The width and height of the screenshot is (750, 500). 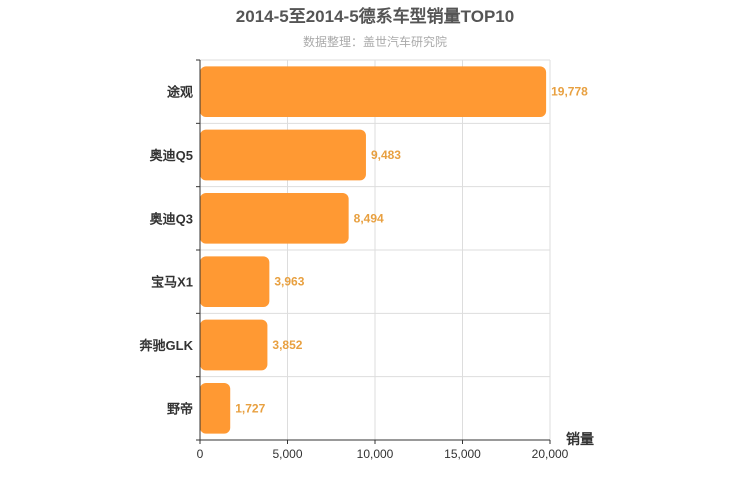 What do you see at coordinates (369, 218) in the screenshot?
I see `value-label: 8,494` at bounding box center [369, 218].